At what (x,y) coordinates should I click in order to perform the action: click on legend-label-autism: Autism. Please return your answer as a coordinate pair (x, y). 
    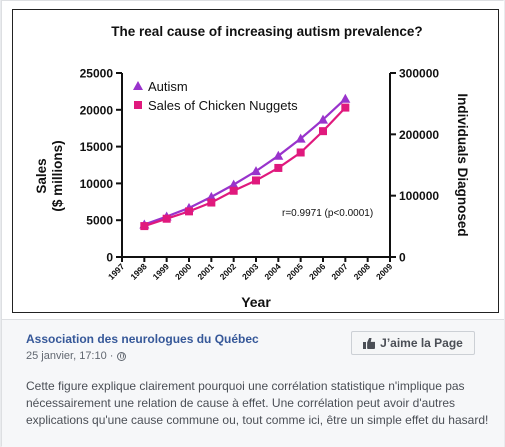
    Looking at the image, I should click on (168, 86).